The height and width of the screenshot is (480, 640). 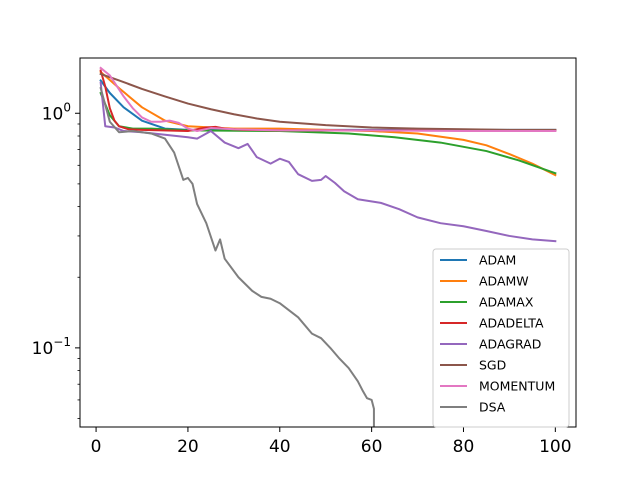 I want to click on legend-label-adamw: ADAMW, so click(x=504, y=281).